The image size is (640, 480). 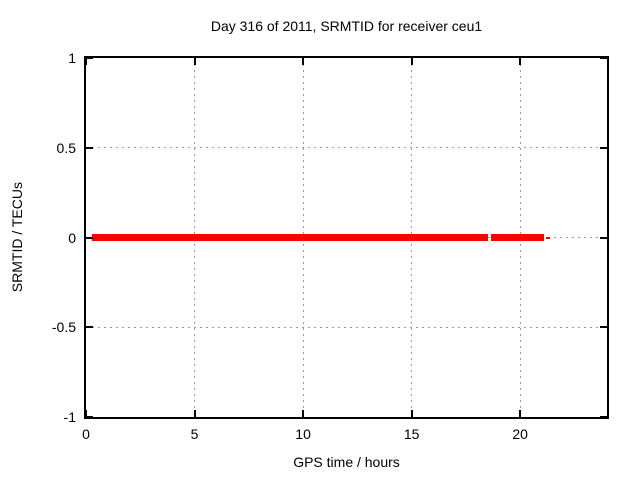 I want to click on x-tick-label: 20, so click(x=520, y=434).